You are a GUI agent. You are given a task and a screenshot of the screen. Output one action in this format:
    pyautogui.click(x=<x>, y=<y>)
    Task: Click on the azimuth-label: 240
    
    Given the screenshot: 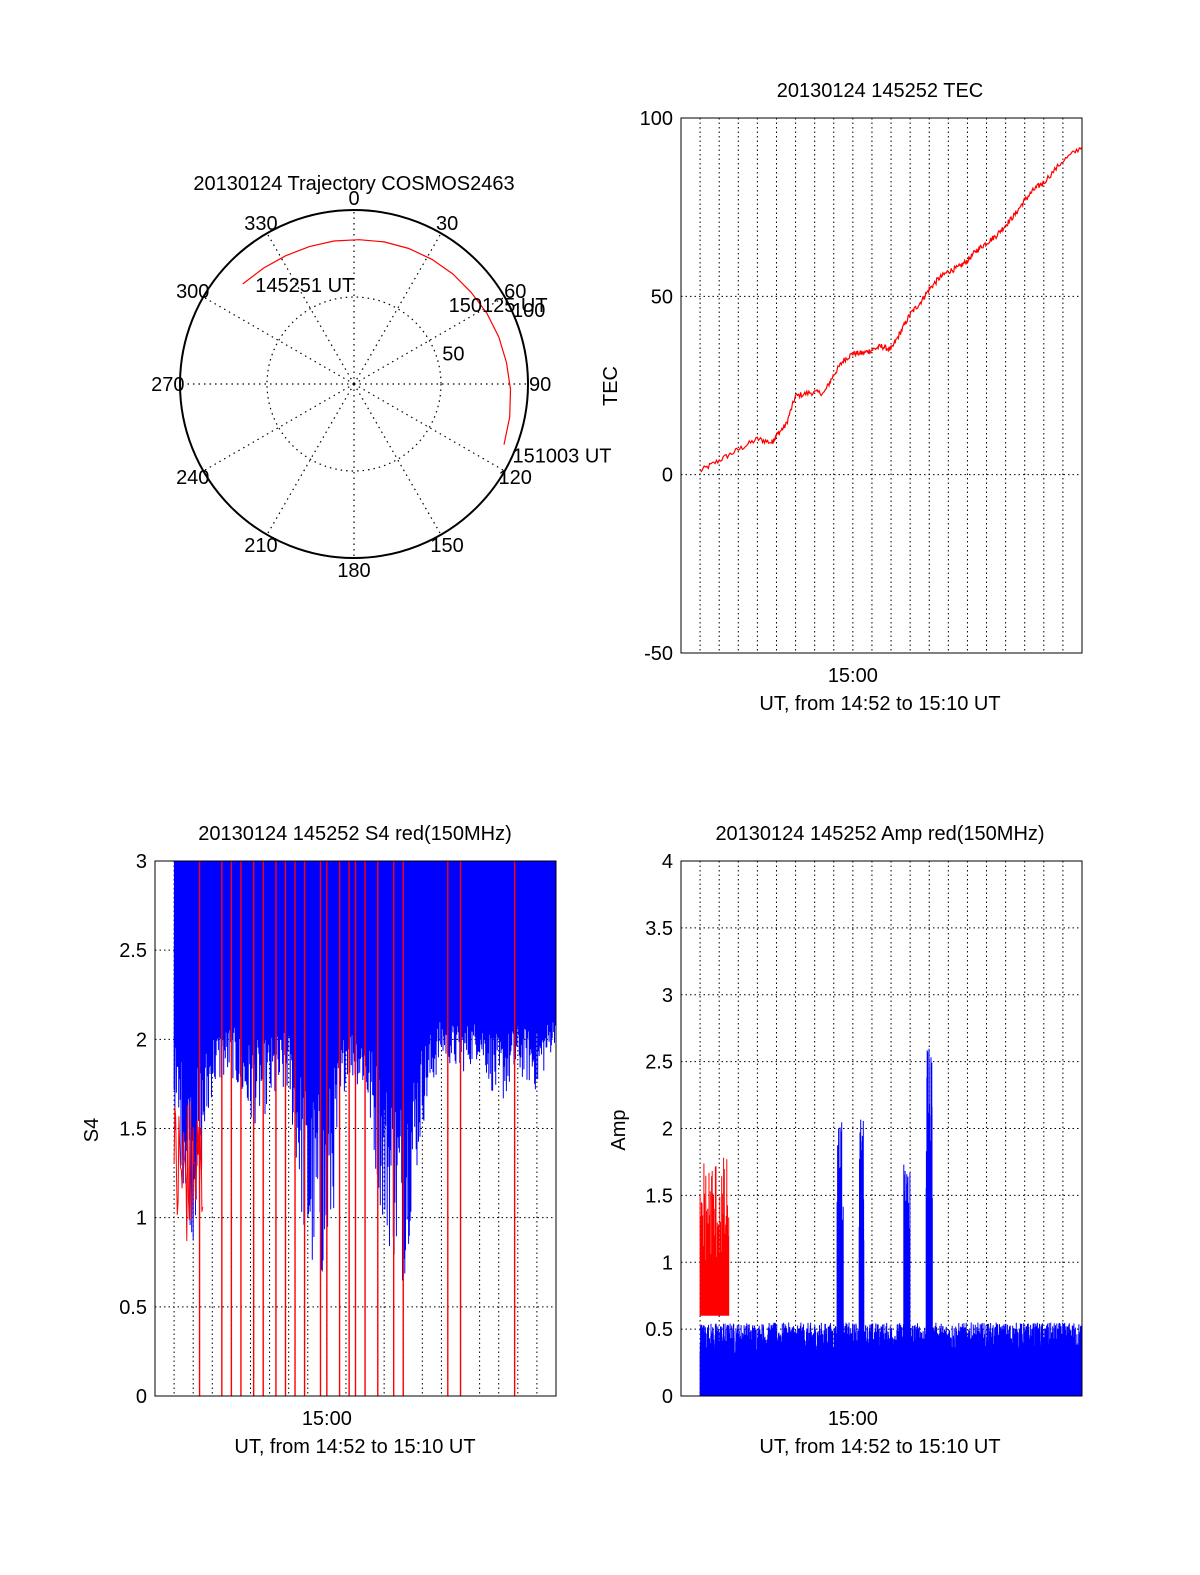 What is the action you would take?
    pyautogui.click(x=192, y=478)
    